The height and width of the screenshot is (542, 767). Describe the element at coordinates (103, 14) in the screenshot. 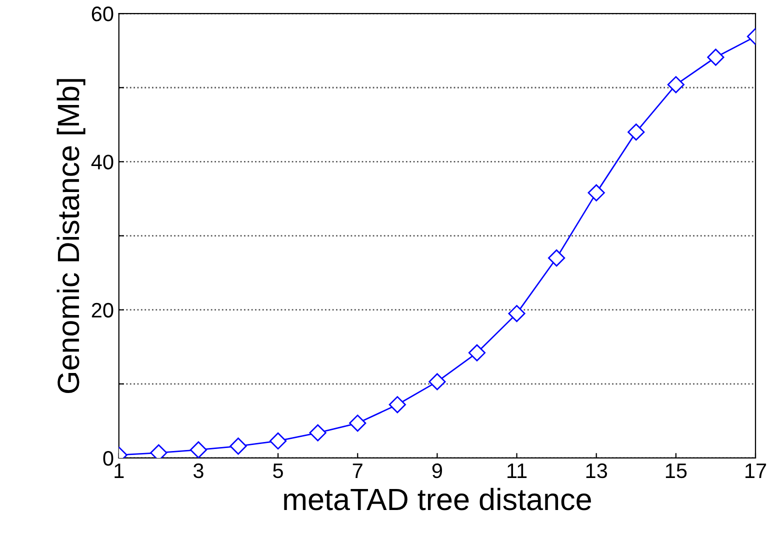

I see `y-tick-label: 60` at that location.